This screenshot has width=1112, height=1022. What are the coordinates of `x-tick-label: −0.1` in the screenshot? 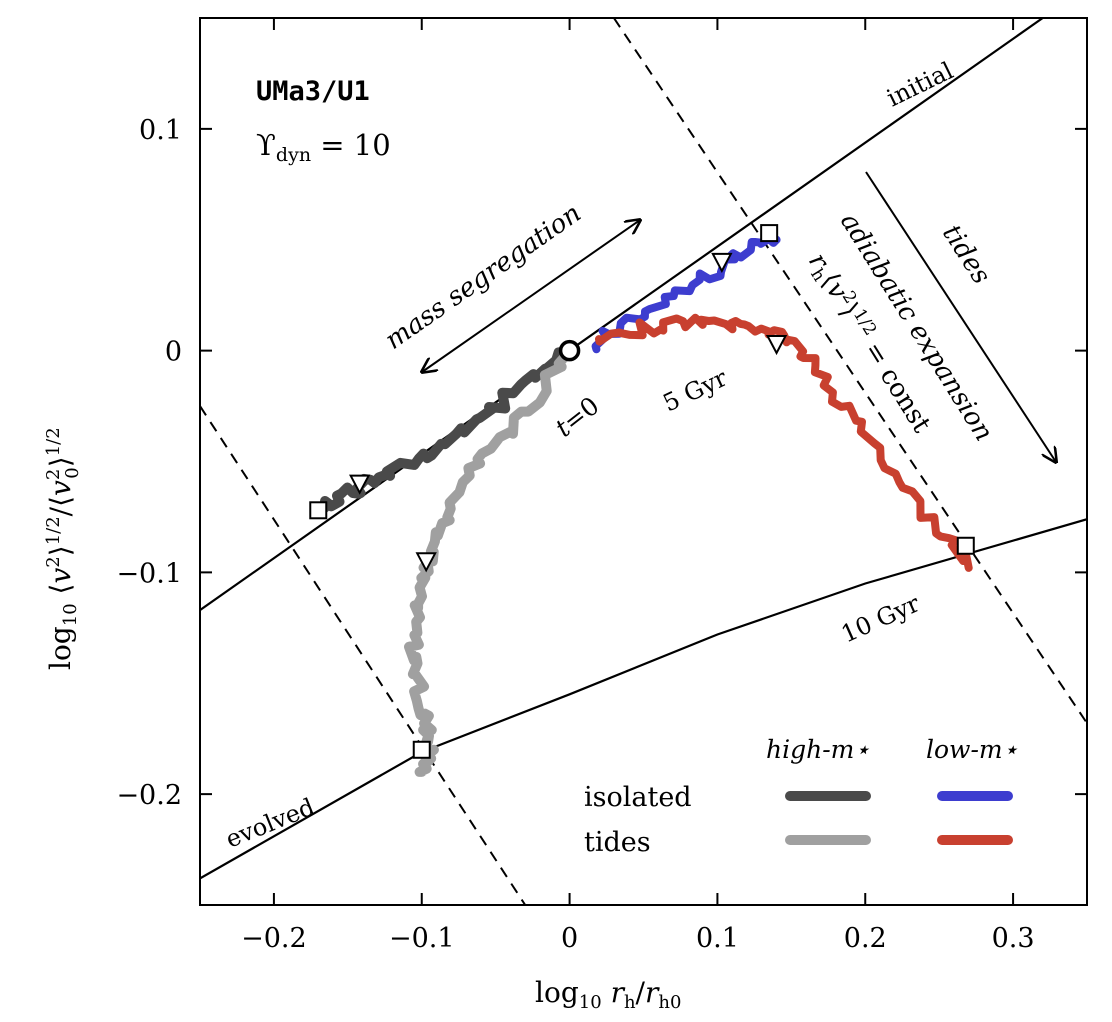 It's located at (422, 938).